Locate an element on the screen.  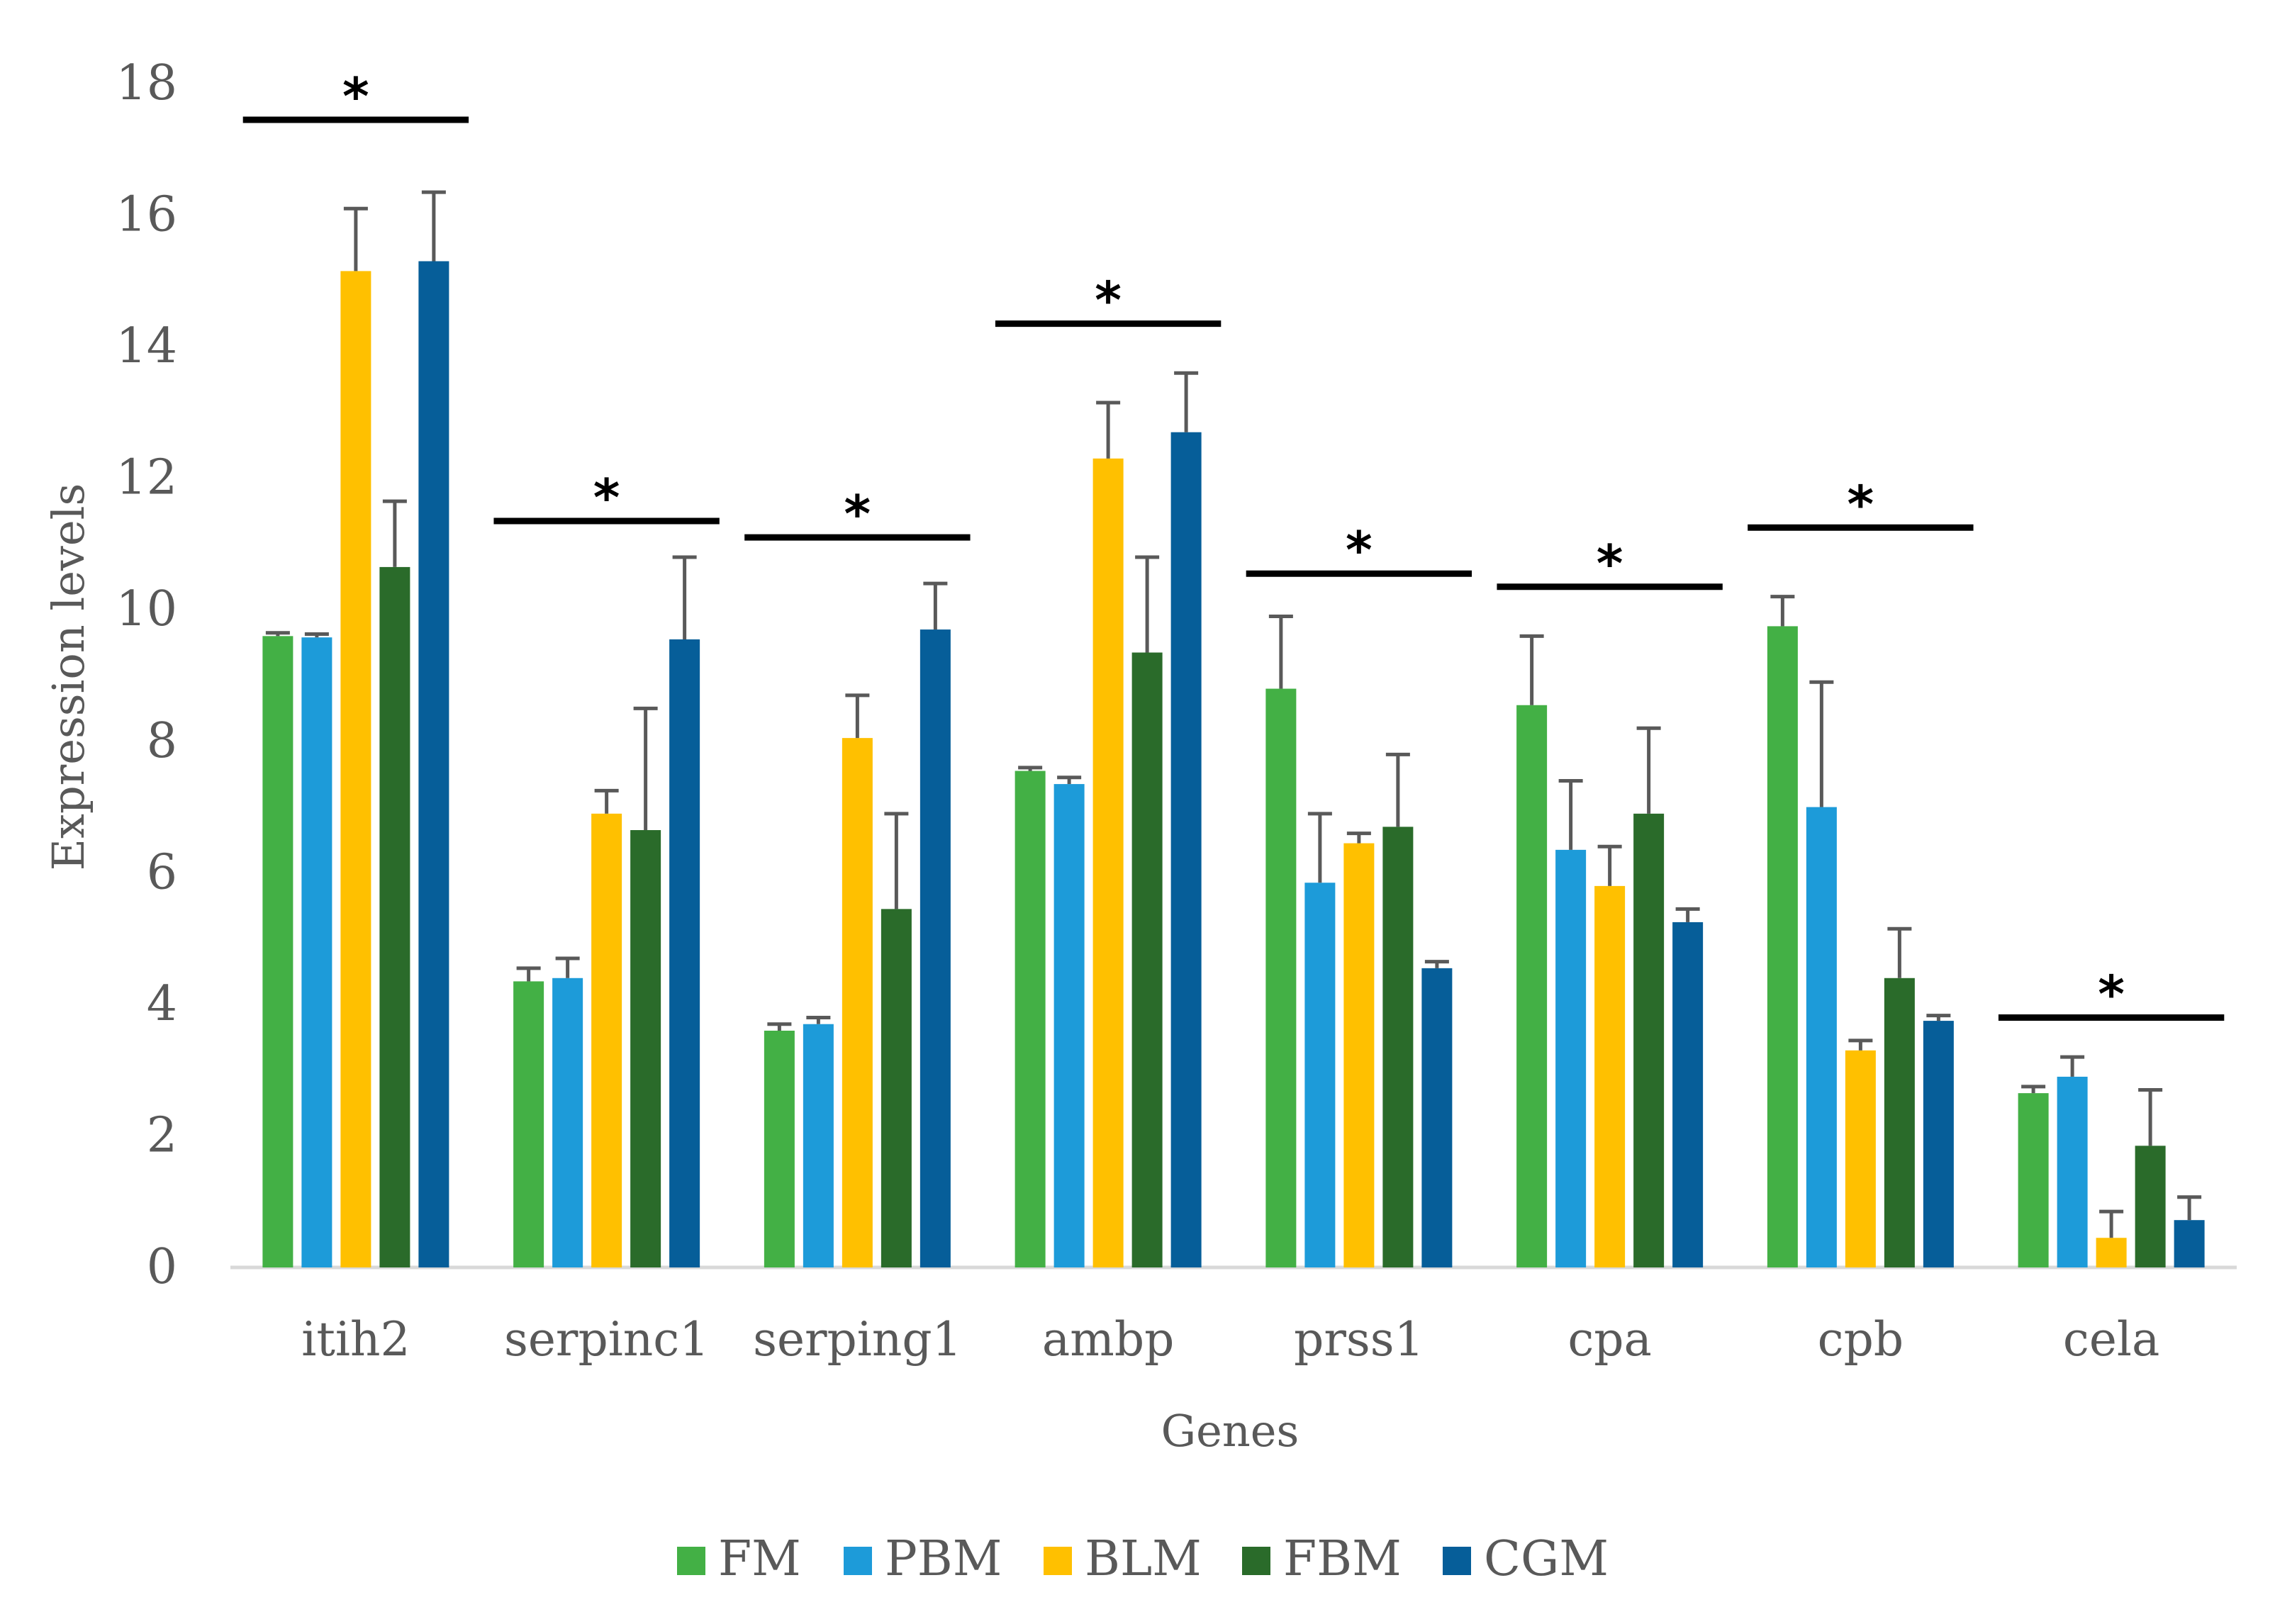
legend-swatch-cgm is located at coordinates (1457, 1561).